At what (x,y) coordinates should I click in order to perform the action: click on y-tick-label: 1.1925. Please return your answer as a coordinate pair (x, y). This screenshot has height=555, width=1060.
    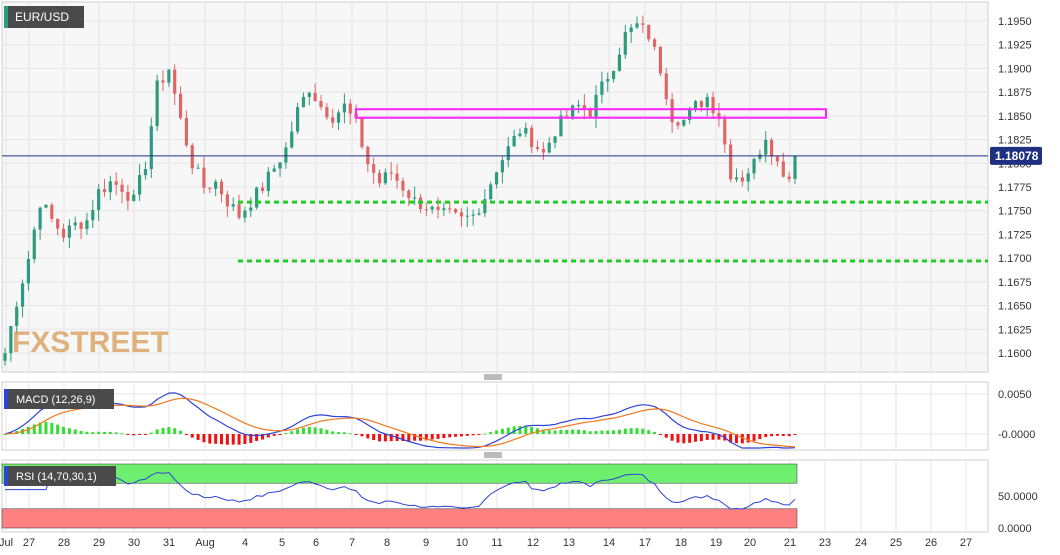
    Looking at the image, I should click on (1015, 46).